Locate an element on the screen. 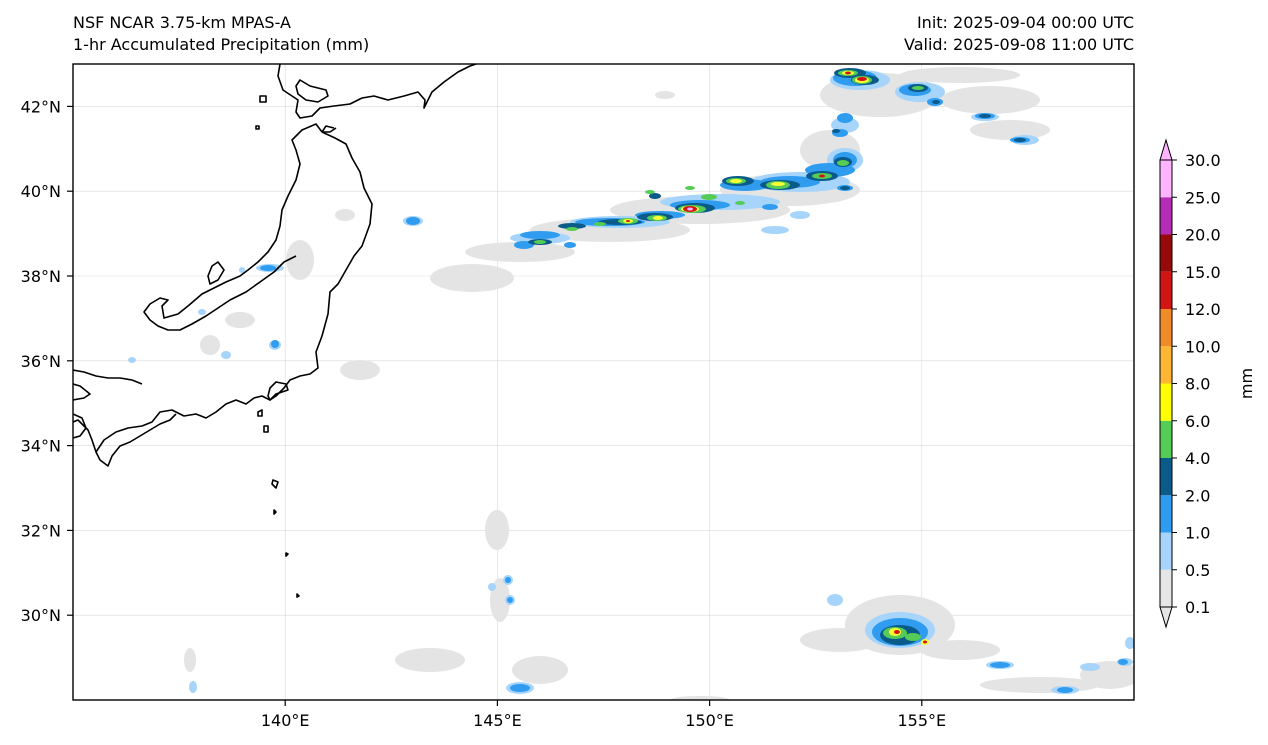 The height and width of the screenshot is (745, 1268). colorbar-tick-label: 0.1 is located at coordinates (1197, 607).